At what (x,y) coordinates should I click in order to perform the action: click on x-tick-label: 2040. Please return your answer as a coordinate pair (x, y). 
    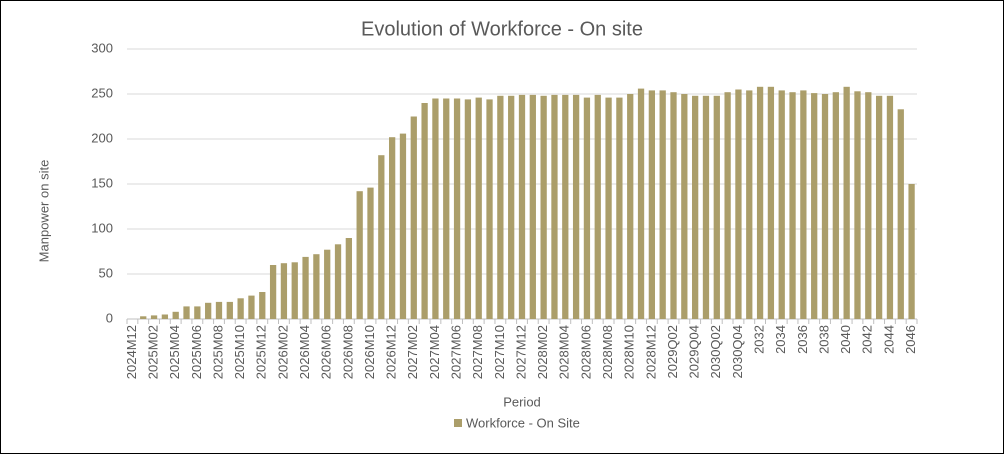
    Looking at the image, I should click on (845, 339).